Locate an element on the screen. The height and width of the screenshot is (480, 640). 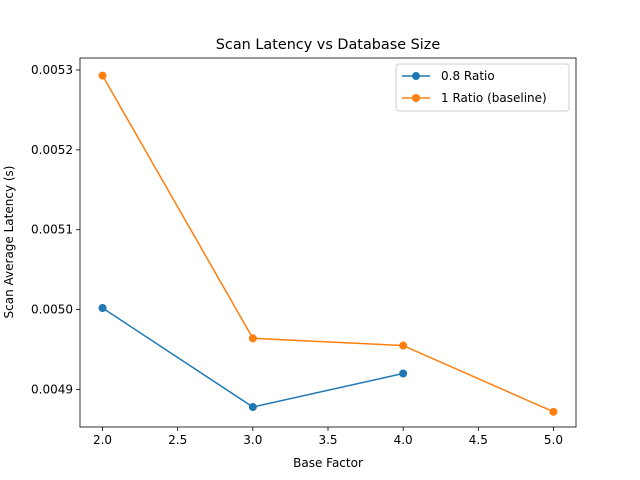
chart-title: Scan Latency vs Database Size is located at coordinates (328, 45).